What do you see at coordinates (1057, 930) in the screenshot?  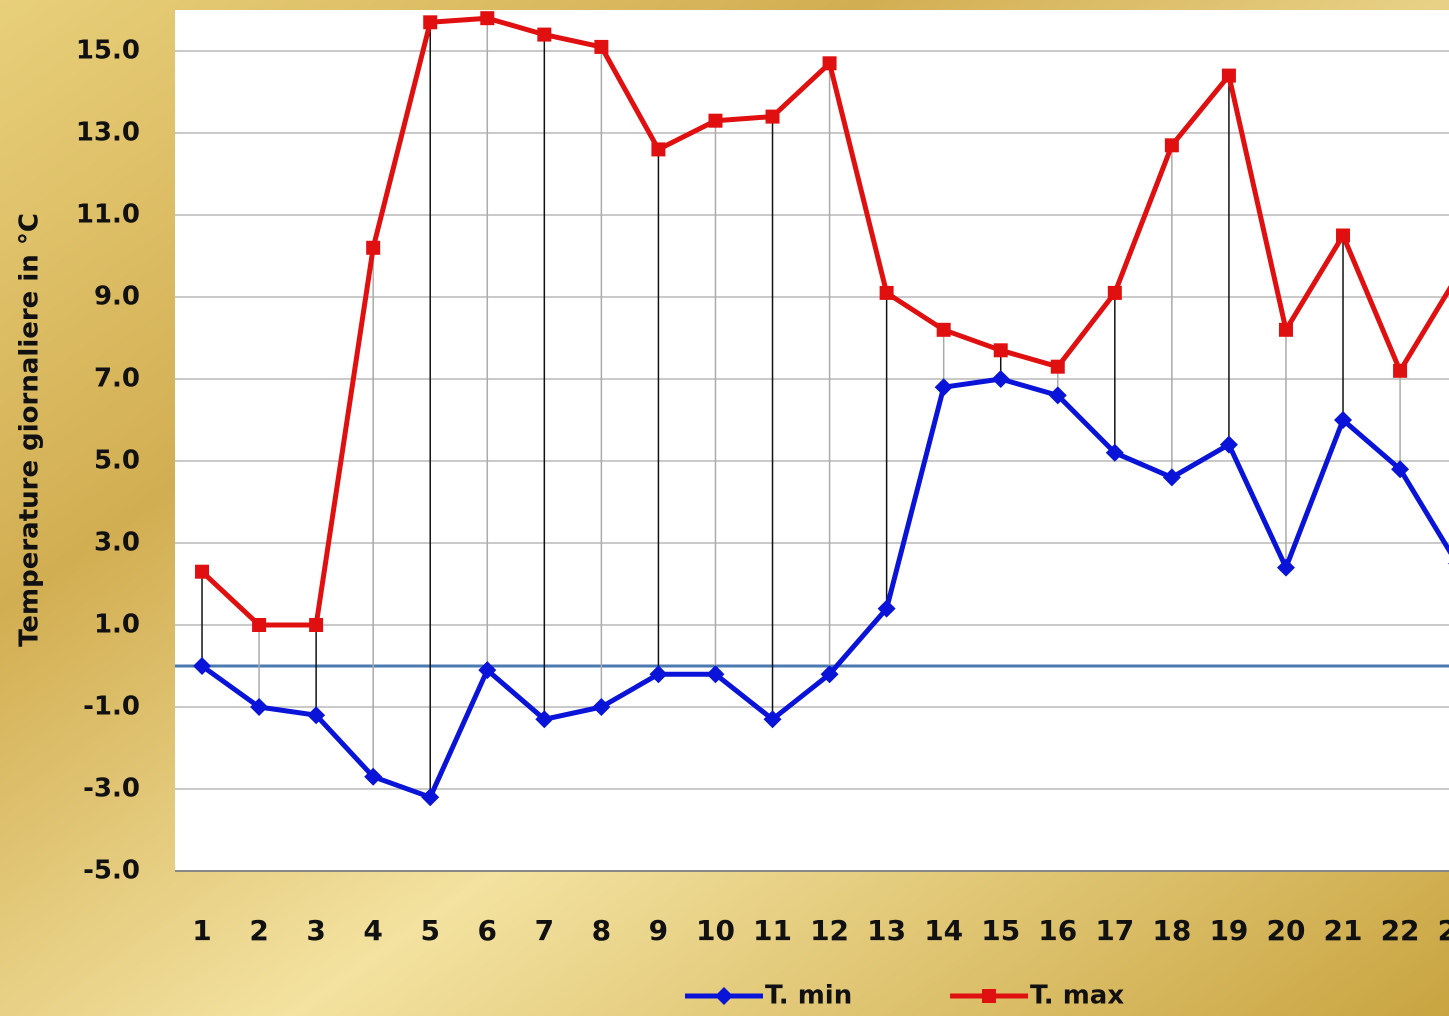 I see `x-tick-label: 16` at bounding box center [1057, 930].